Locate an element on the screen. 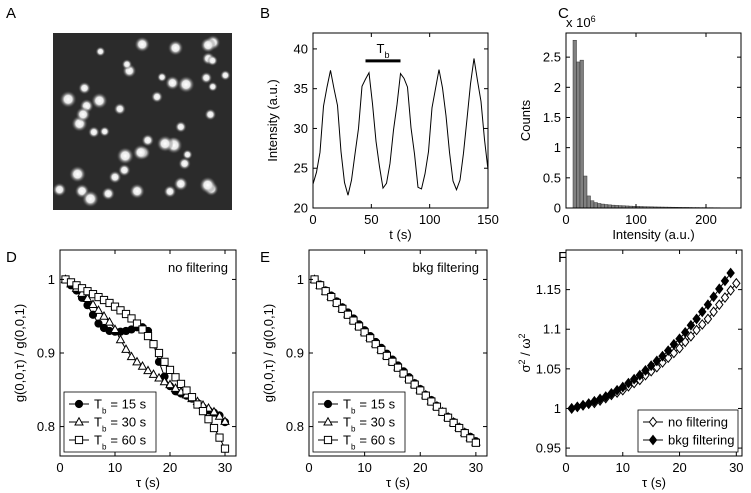 The image size is (751, 493). x-tick-label: 20 is located at coordinates (170, 467).